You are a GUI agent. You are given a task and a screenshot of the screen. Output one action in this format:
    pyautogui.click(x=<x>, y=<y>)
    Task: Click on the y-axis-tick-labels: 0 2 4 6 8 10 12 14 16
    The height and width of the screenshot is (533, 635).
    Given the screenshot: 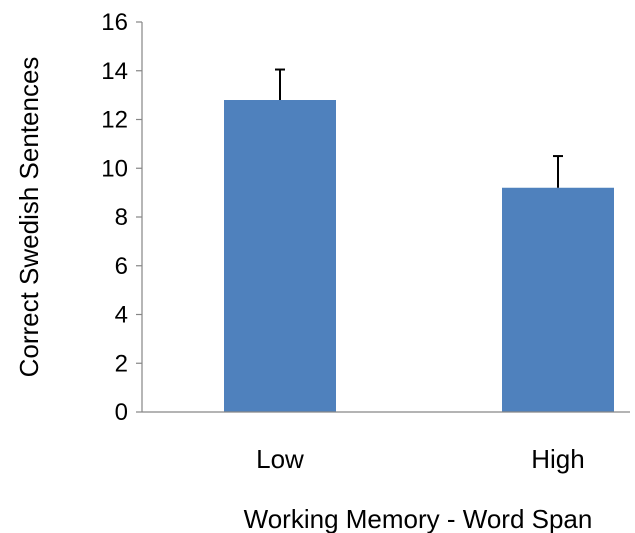 What is the action you would take?
    pyautogui.click(x=114, y=217)
    